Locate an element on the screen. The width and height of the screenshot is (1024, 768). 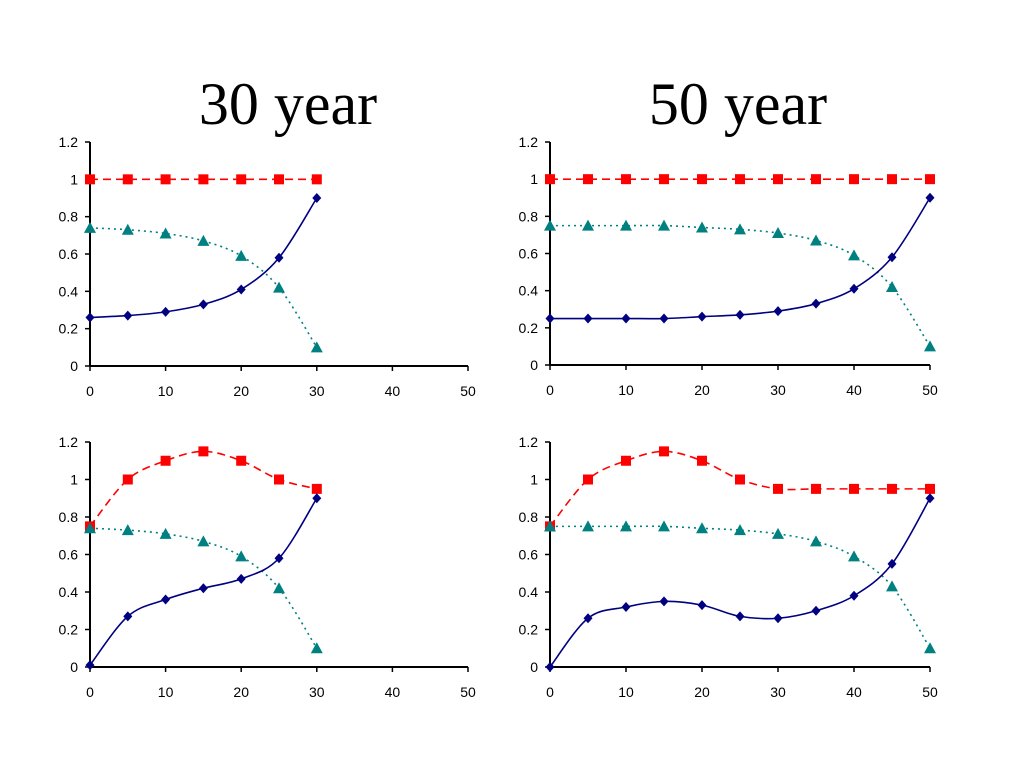
y-tick-label: 0 is located at coordinates (74, 366).